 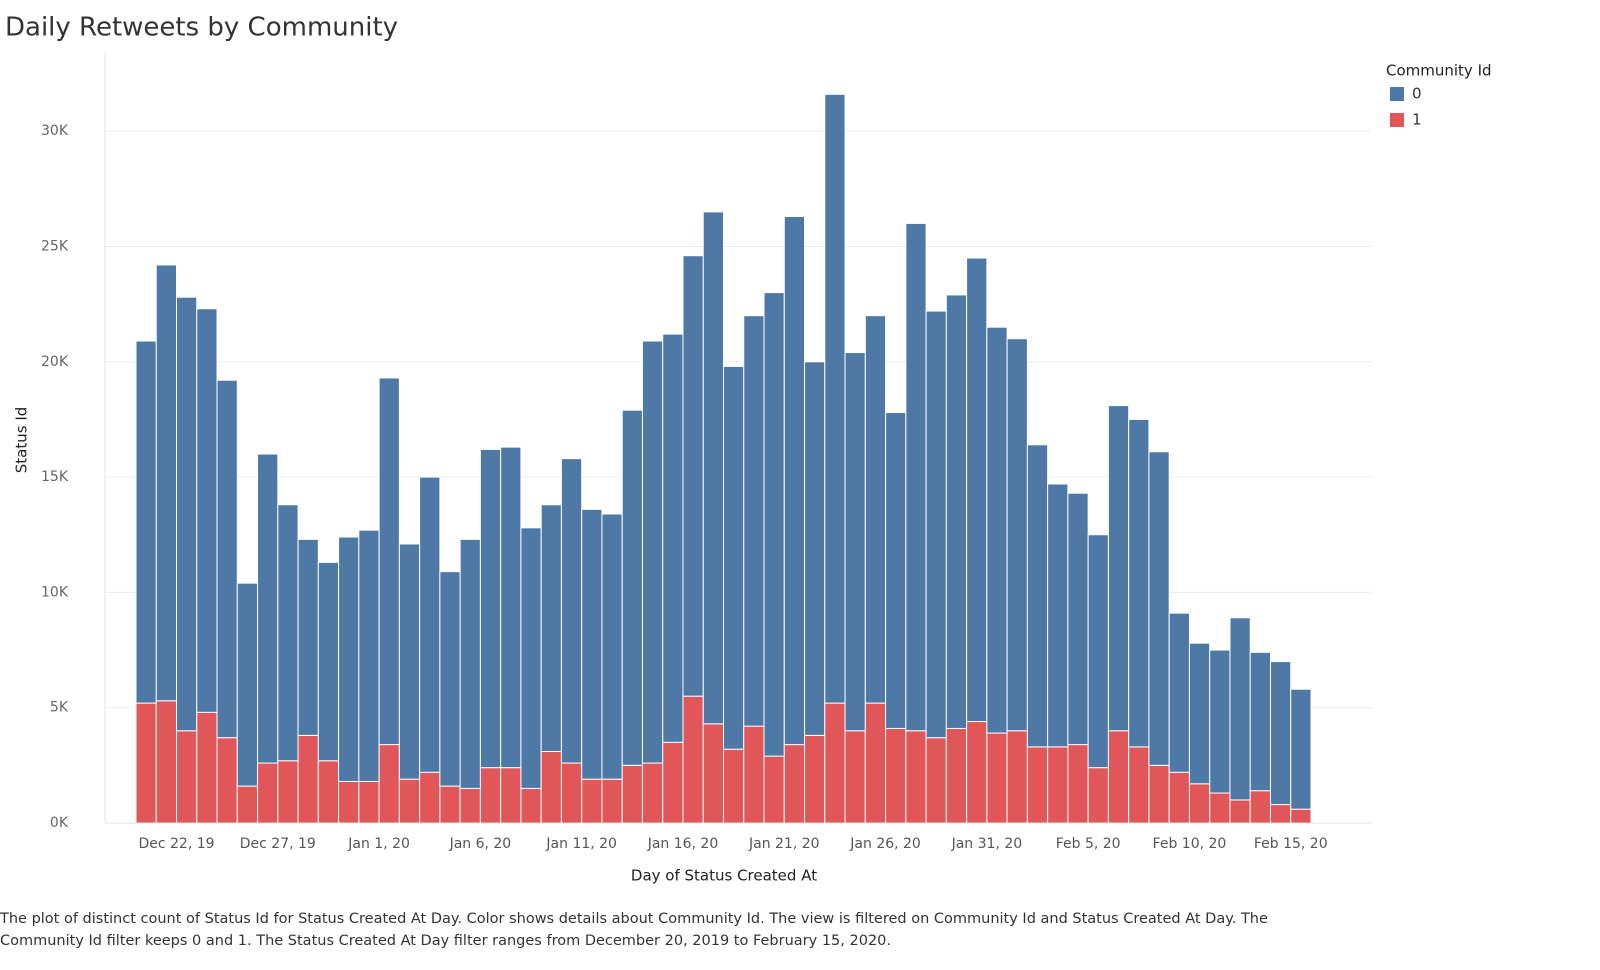 What do you see at coordinates (22, 440) in the screenshot?
I see `y-axis-title: Status Id` at bounding box center [22, 440].